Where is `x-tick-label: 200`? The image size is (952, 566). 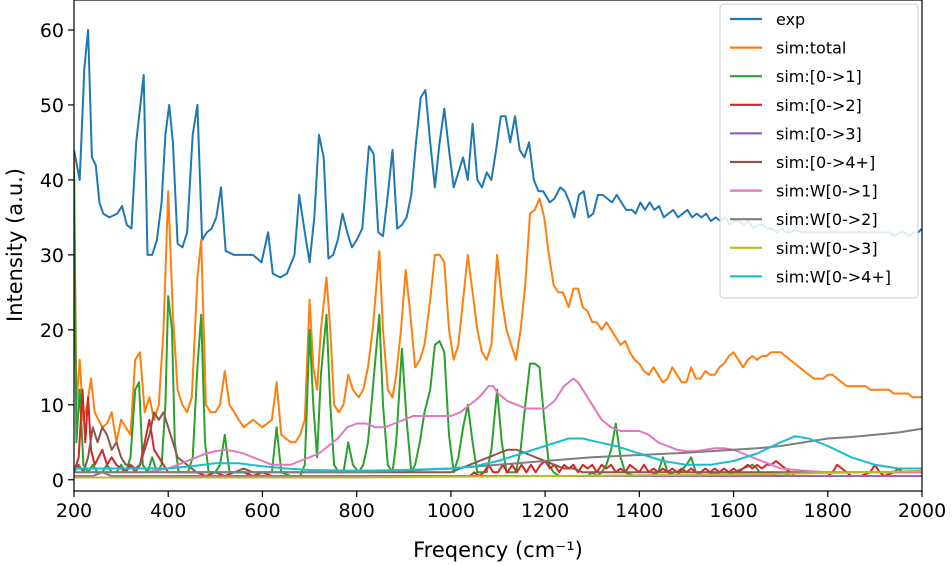
x-tick-label: 200 is located at coordinates (74, 511).